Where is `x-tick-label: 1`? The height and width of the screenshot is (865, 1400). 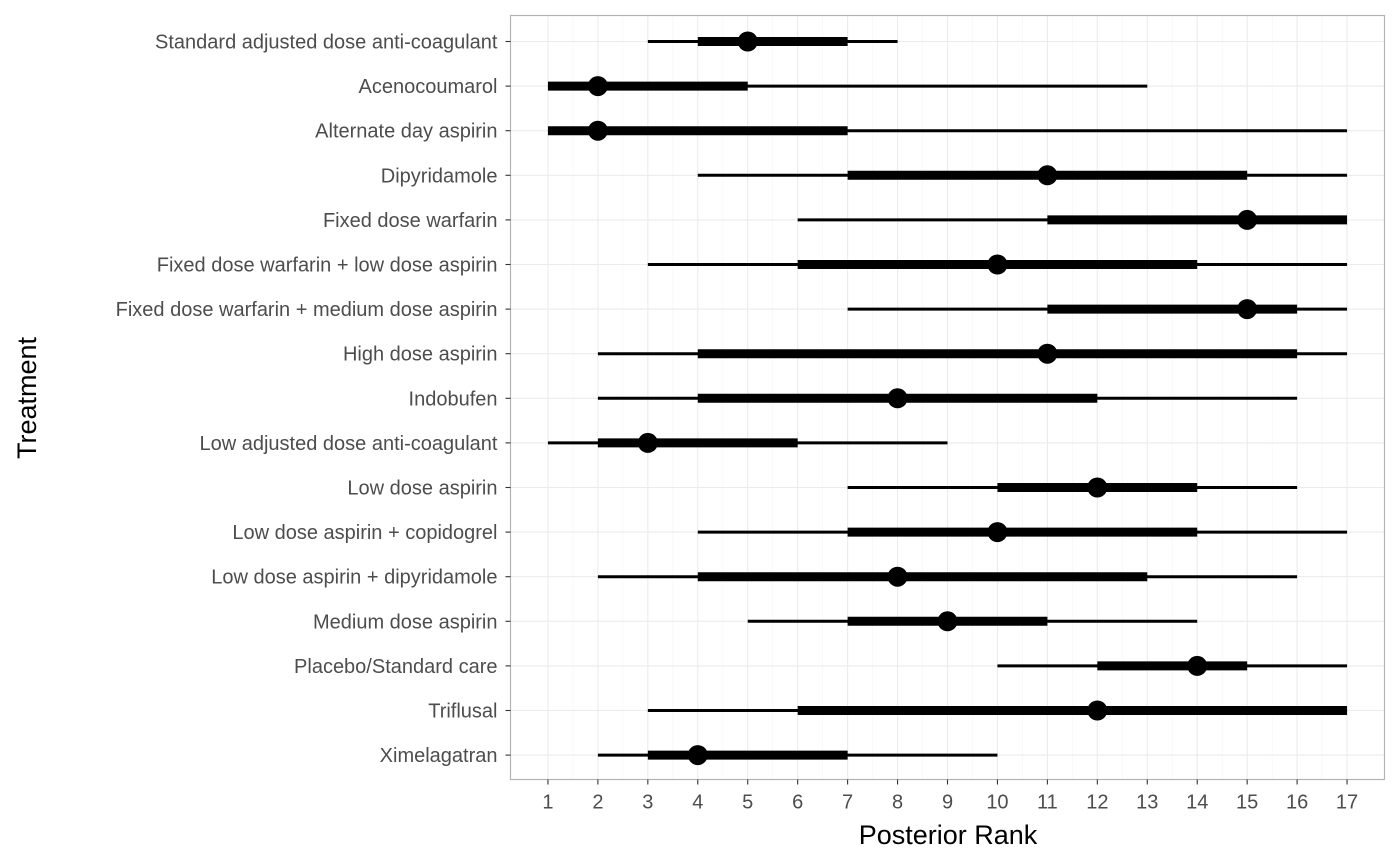 x-tick-label: 1 is located at coordinates (547, 803).